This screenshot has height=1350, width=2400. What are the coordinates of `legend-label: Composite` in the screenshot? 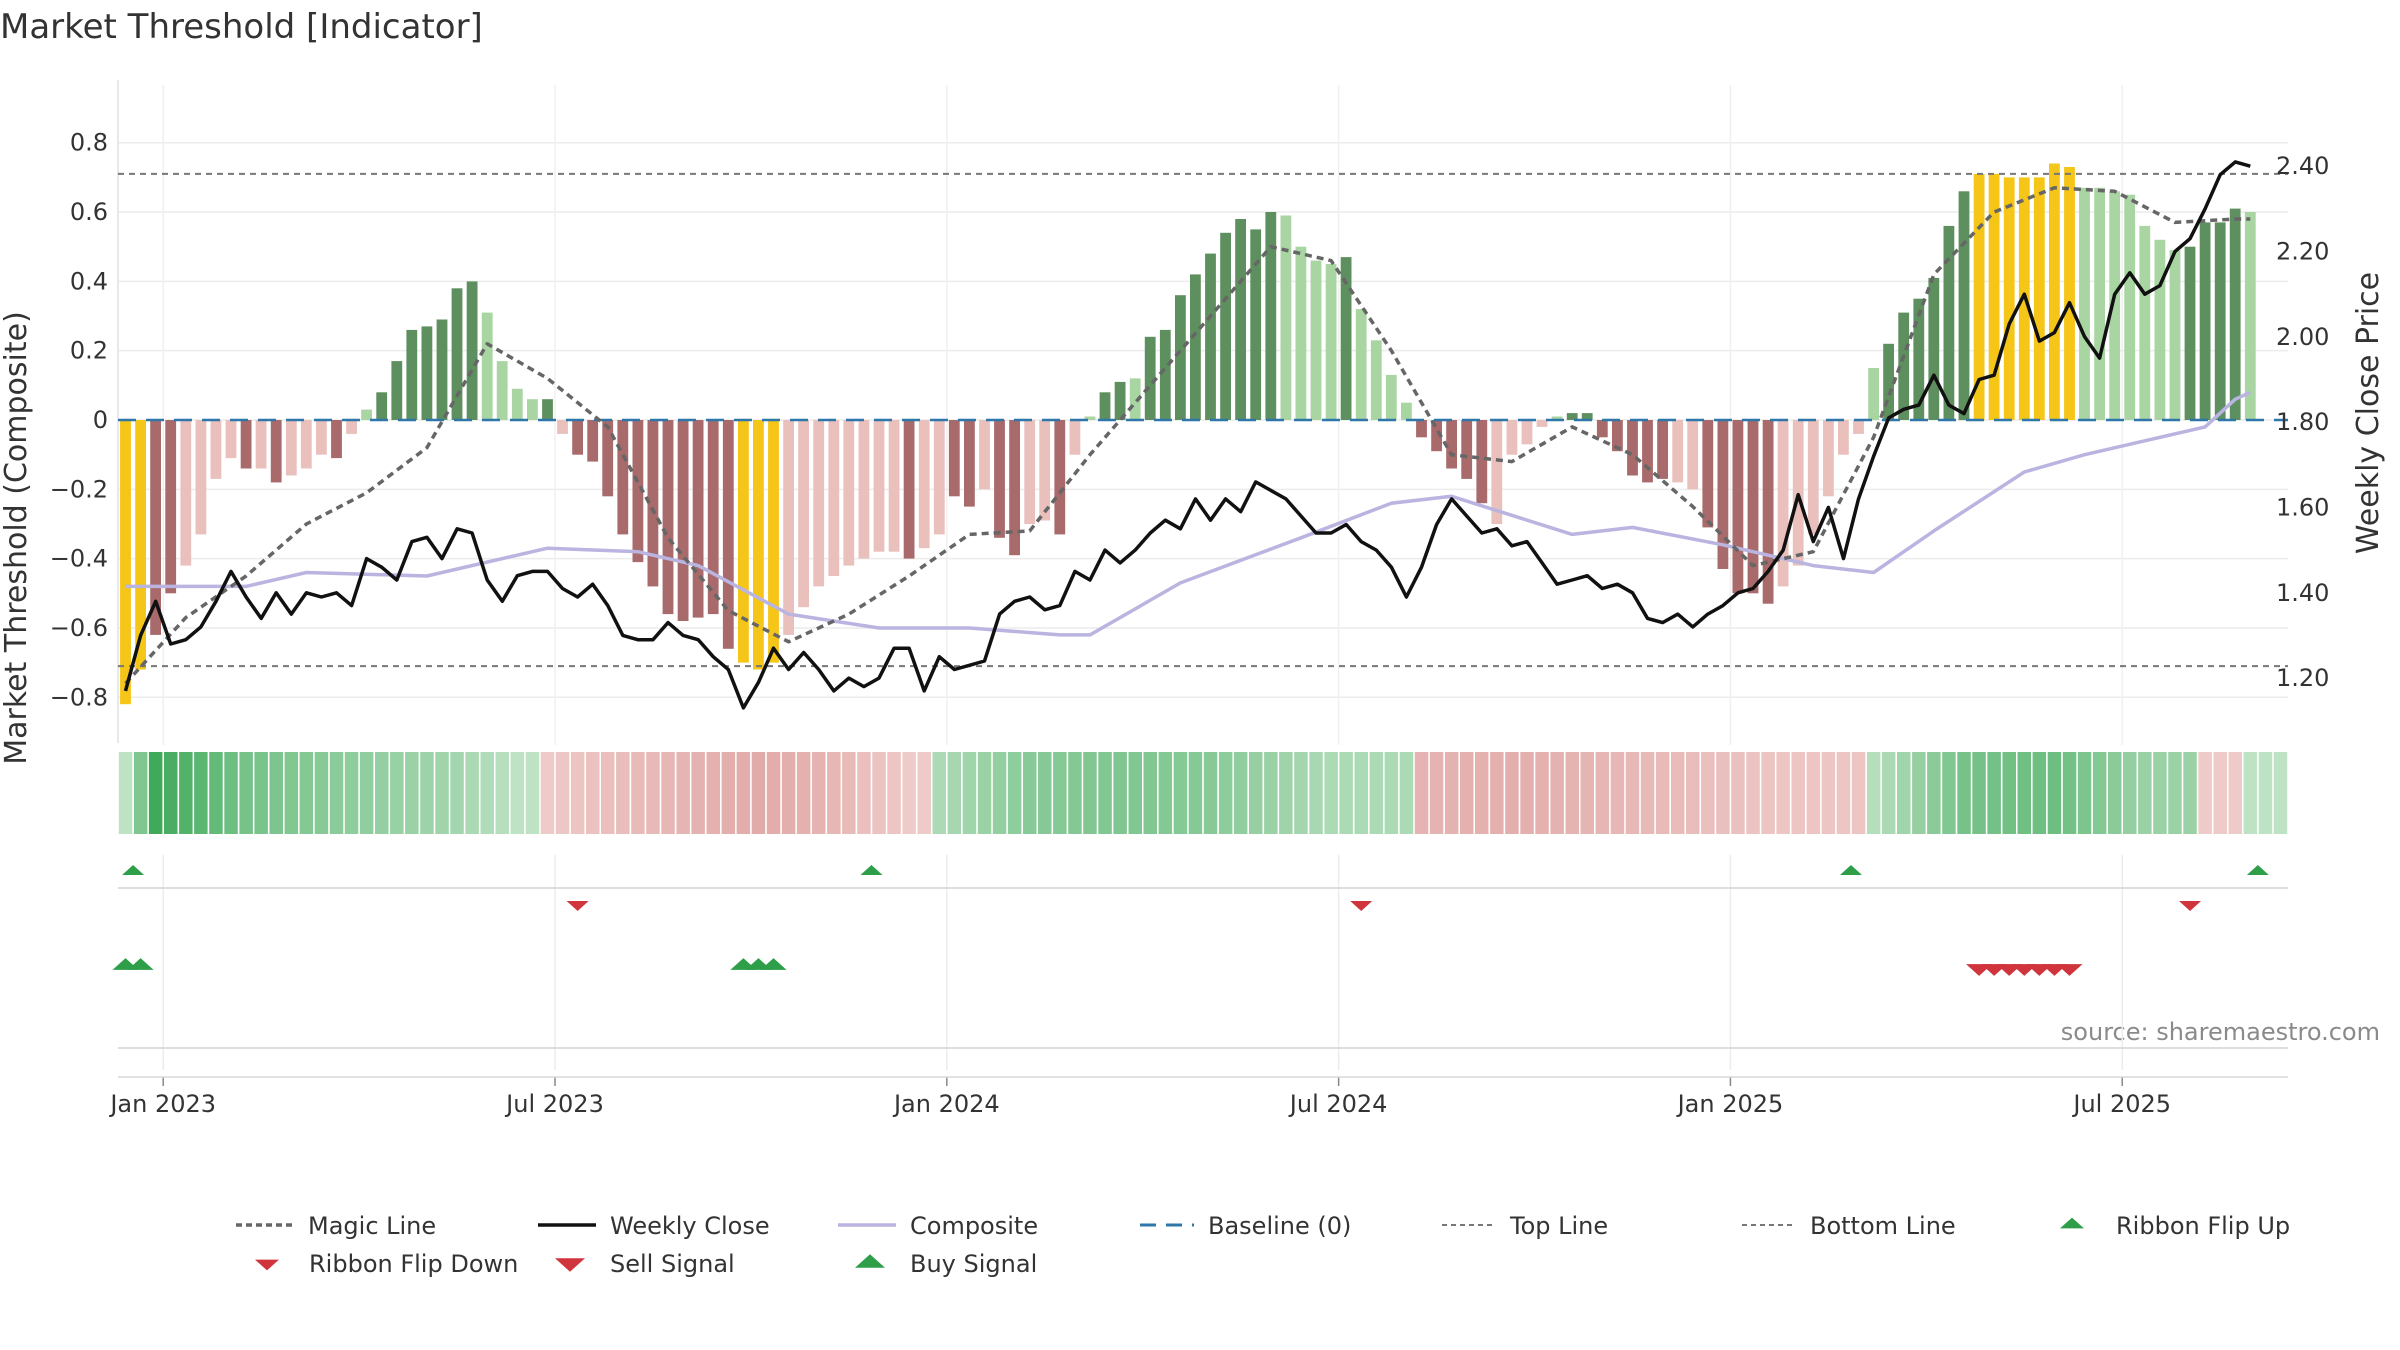 It's located at (974, 1226).